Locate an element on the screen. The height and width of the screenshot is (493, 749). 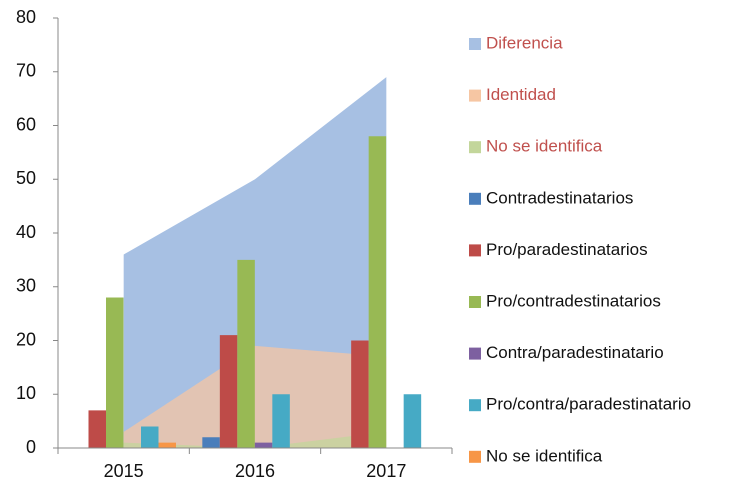
x-tick-label: 2015 is located at coordinates (124, 471).